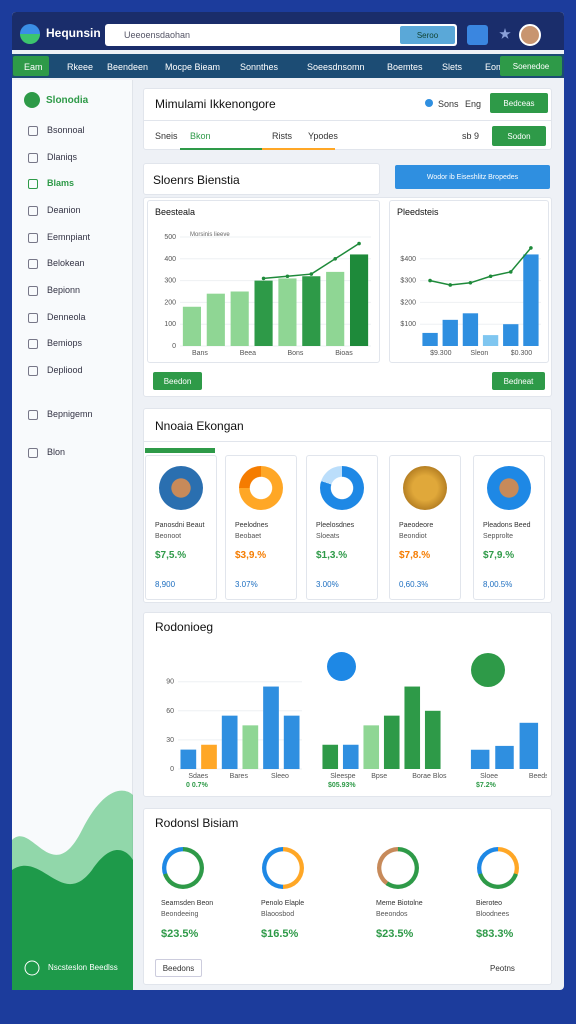  What do you see at coordinates (198, 776) in the screenshot?
I see `x-tick-label: Sdaes` at bounding box center [198, 776].